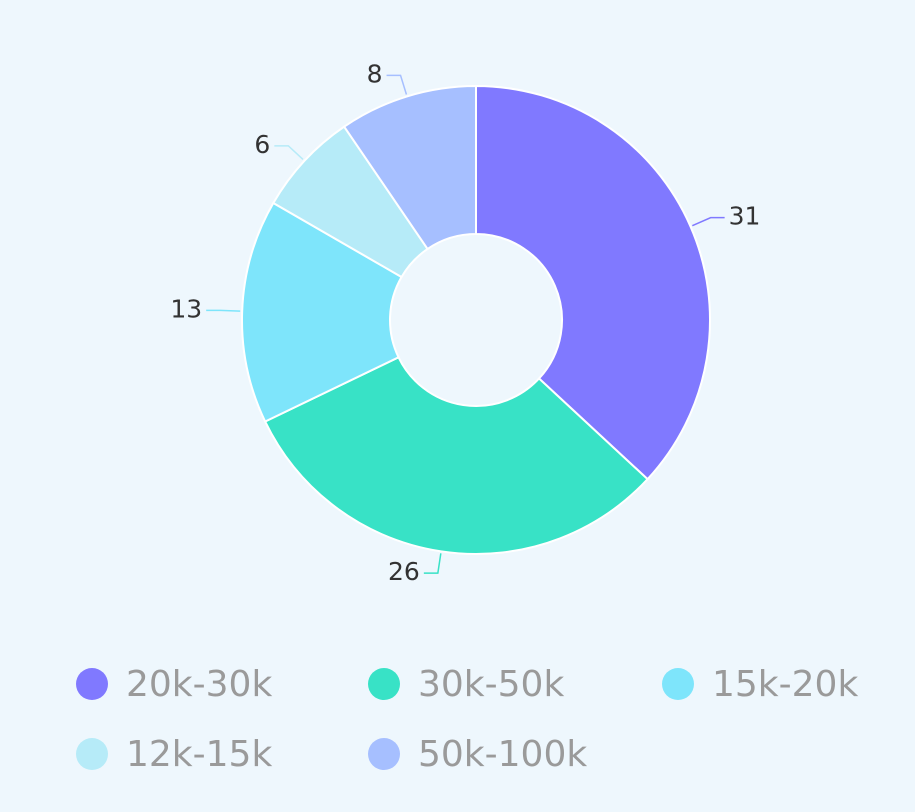 This screenshot has width=915, height=812. I want to click on slice-20k-30k, so click(593, 282).